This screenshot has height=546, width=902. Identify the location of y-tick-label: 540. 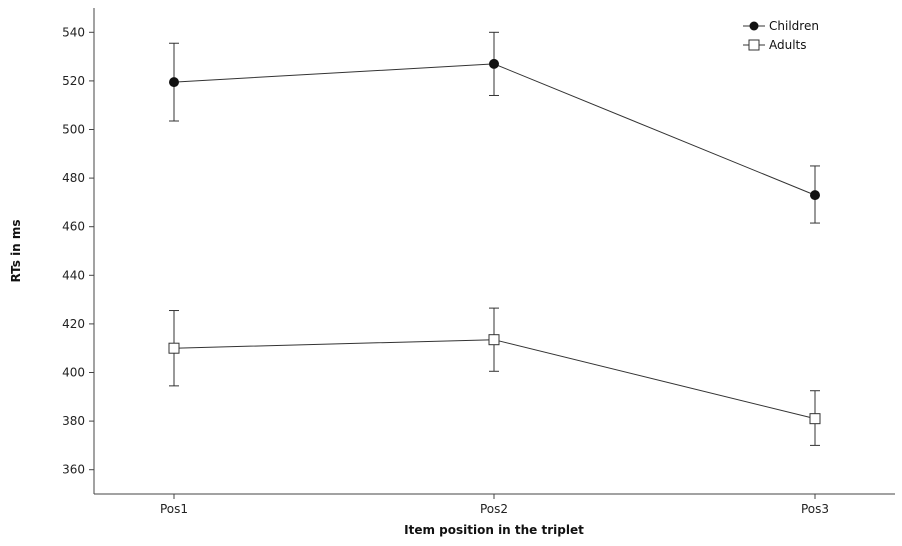
(73, 32).